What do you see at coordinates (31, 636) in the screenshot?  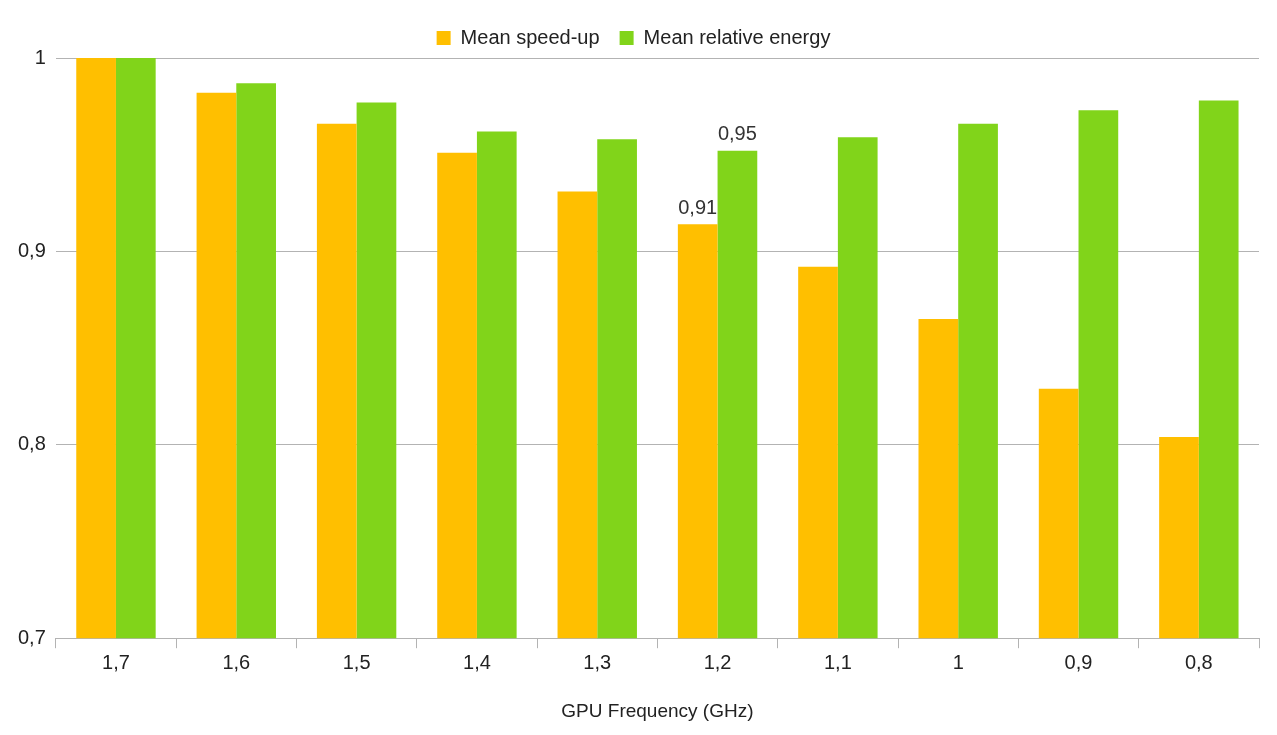 I see `y-tick-label: 0,7` at bounding box center [31, 636].